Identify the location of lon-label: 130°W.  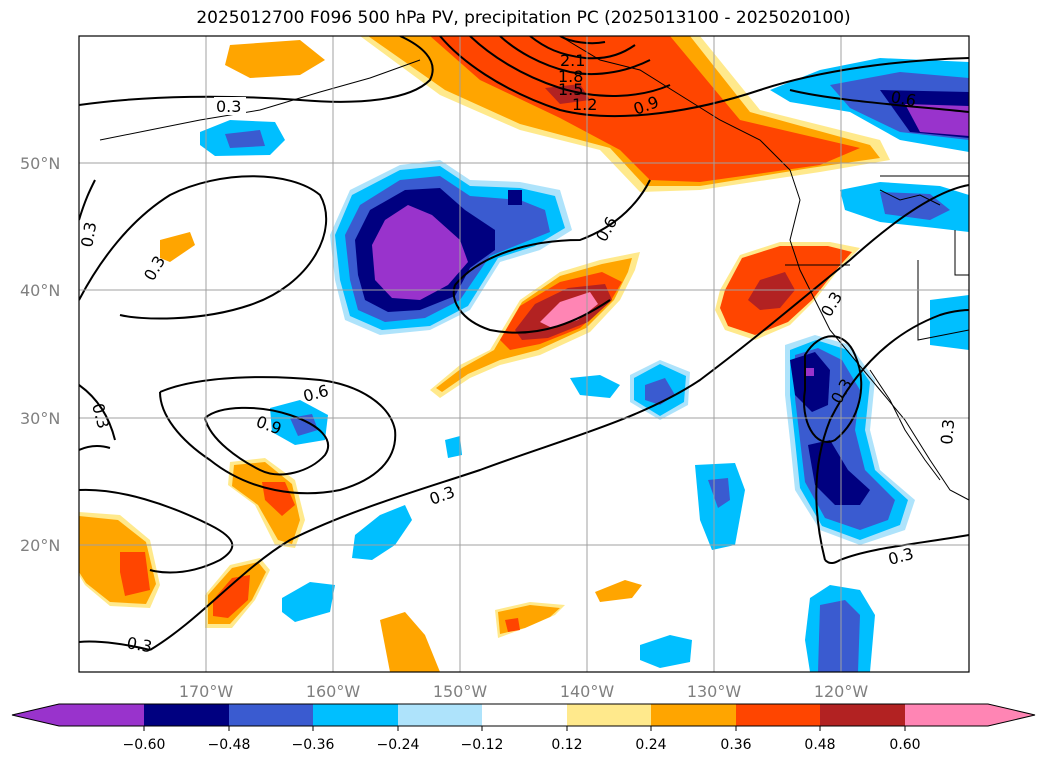
(714, 691).